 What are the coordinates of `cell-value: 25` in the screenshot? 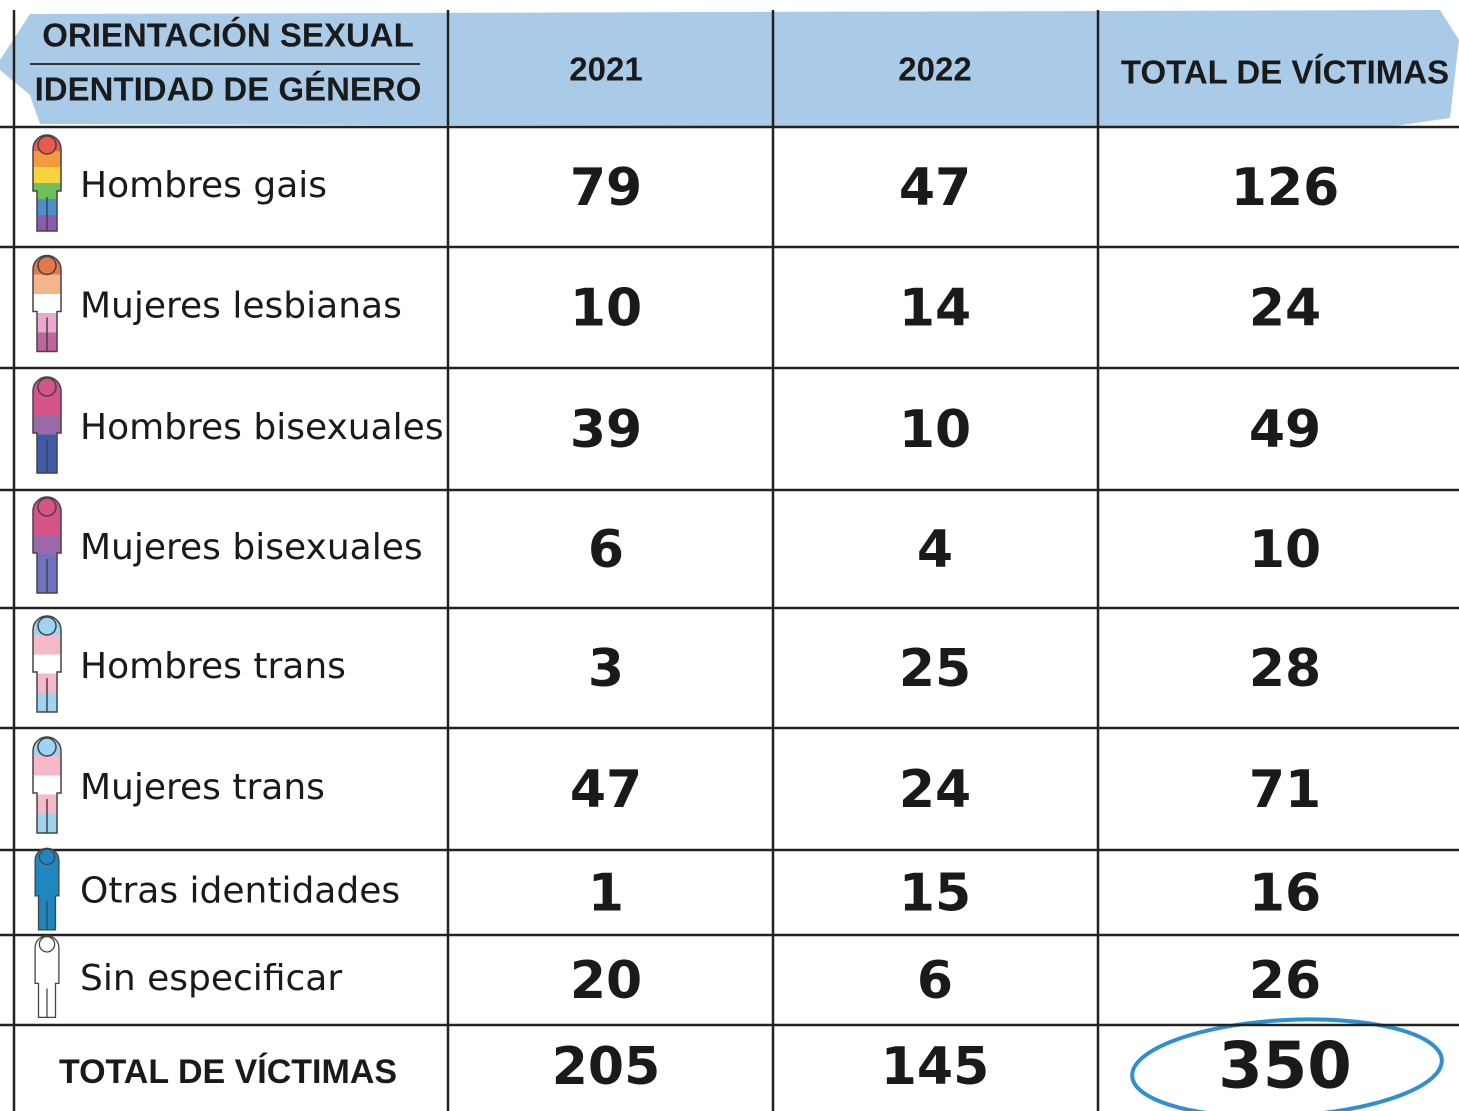 It's located at (935, 669).